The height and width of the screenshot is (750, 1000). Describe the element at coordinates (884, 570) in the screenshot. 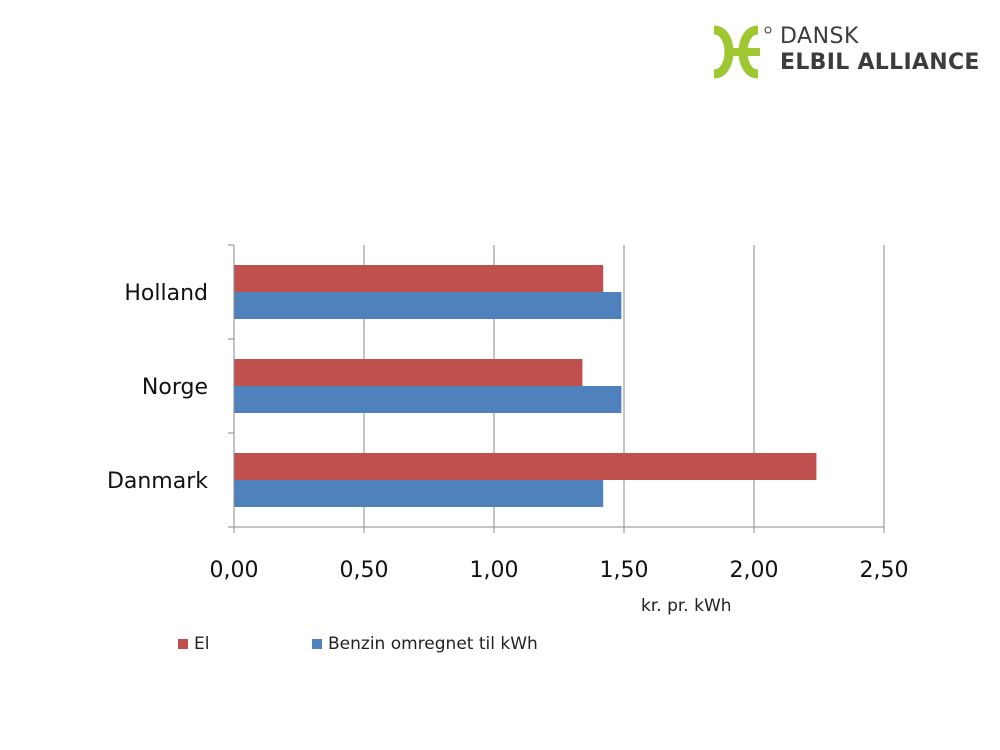

I see `x-tick-label: 2,50` at that location.